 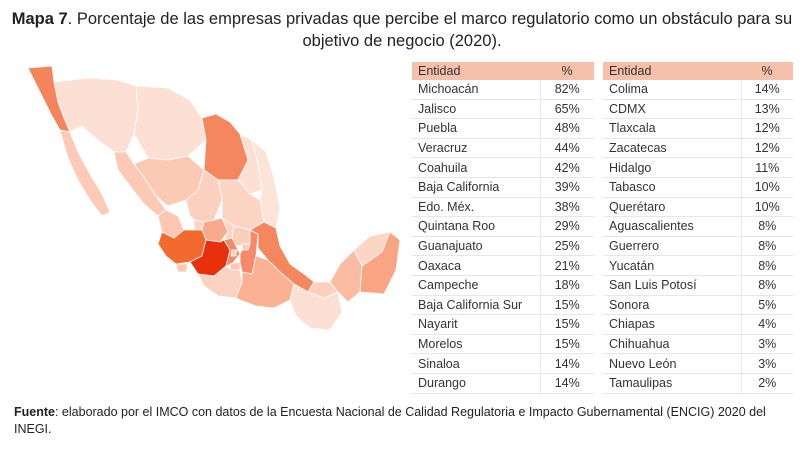 What do you see at coordinates (566, 265) in the screenshot?
I see `percent-cell: 21%` at bounding box center [566, 265].